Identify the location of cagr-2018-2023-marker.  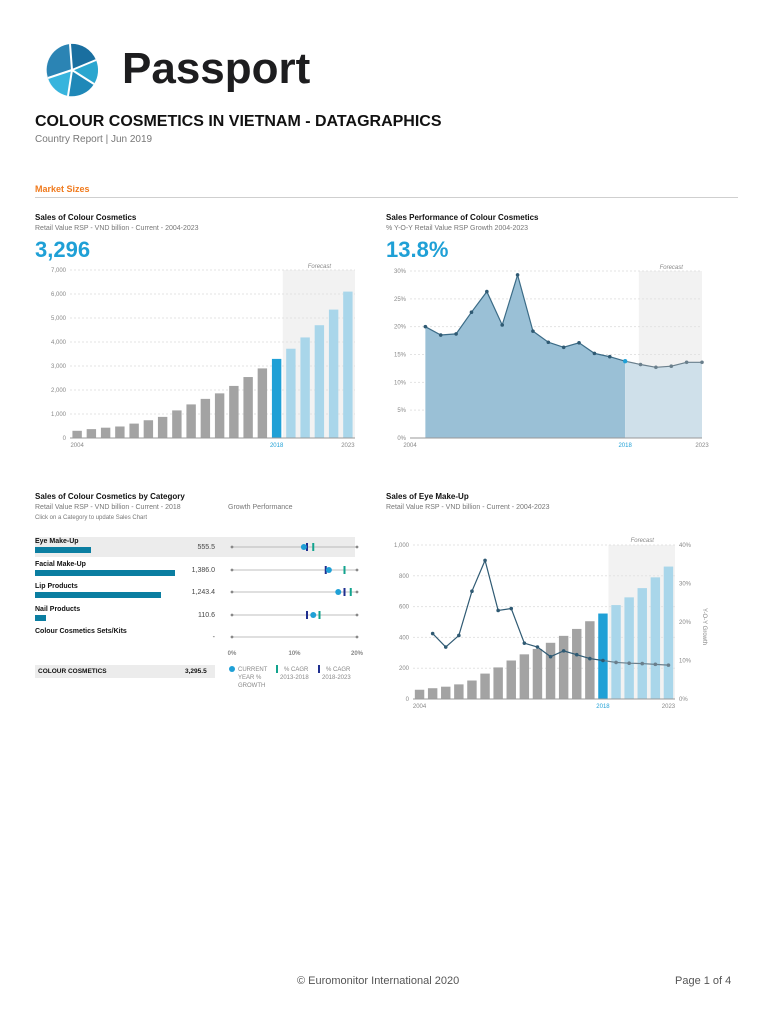
(307, 614).